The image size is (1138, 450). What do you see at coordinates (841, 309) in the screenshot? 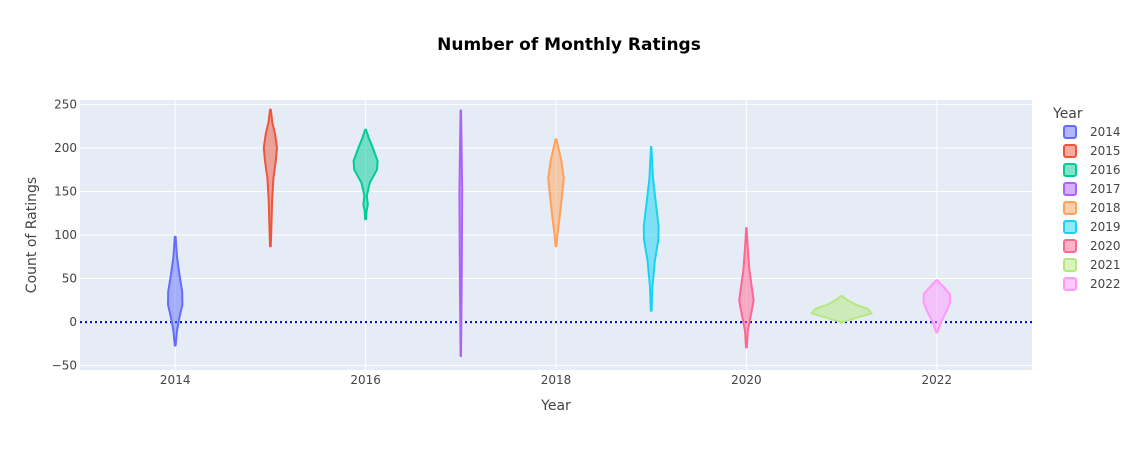
I see `violin-2021` at bounding box center [841, 309].